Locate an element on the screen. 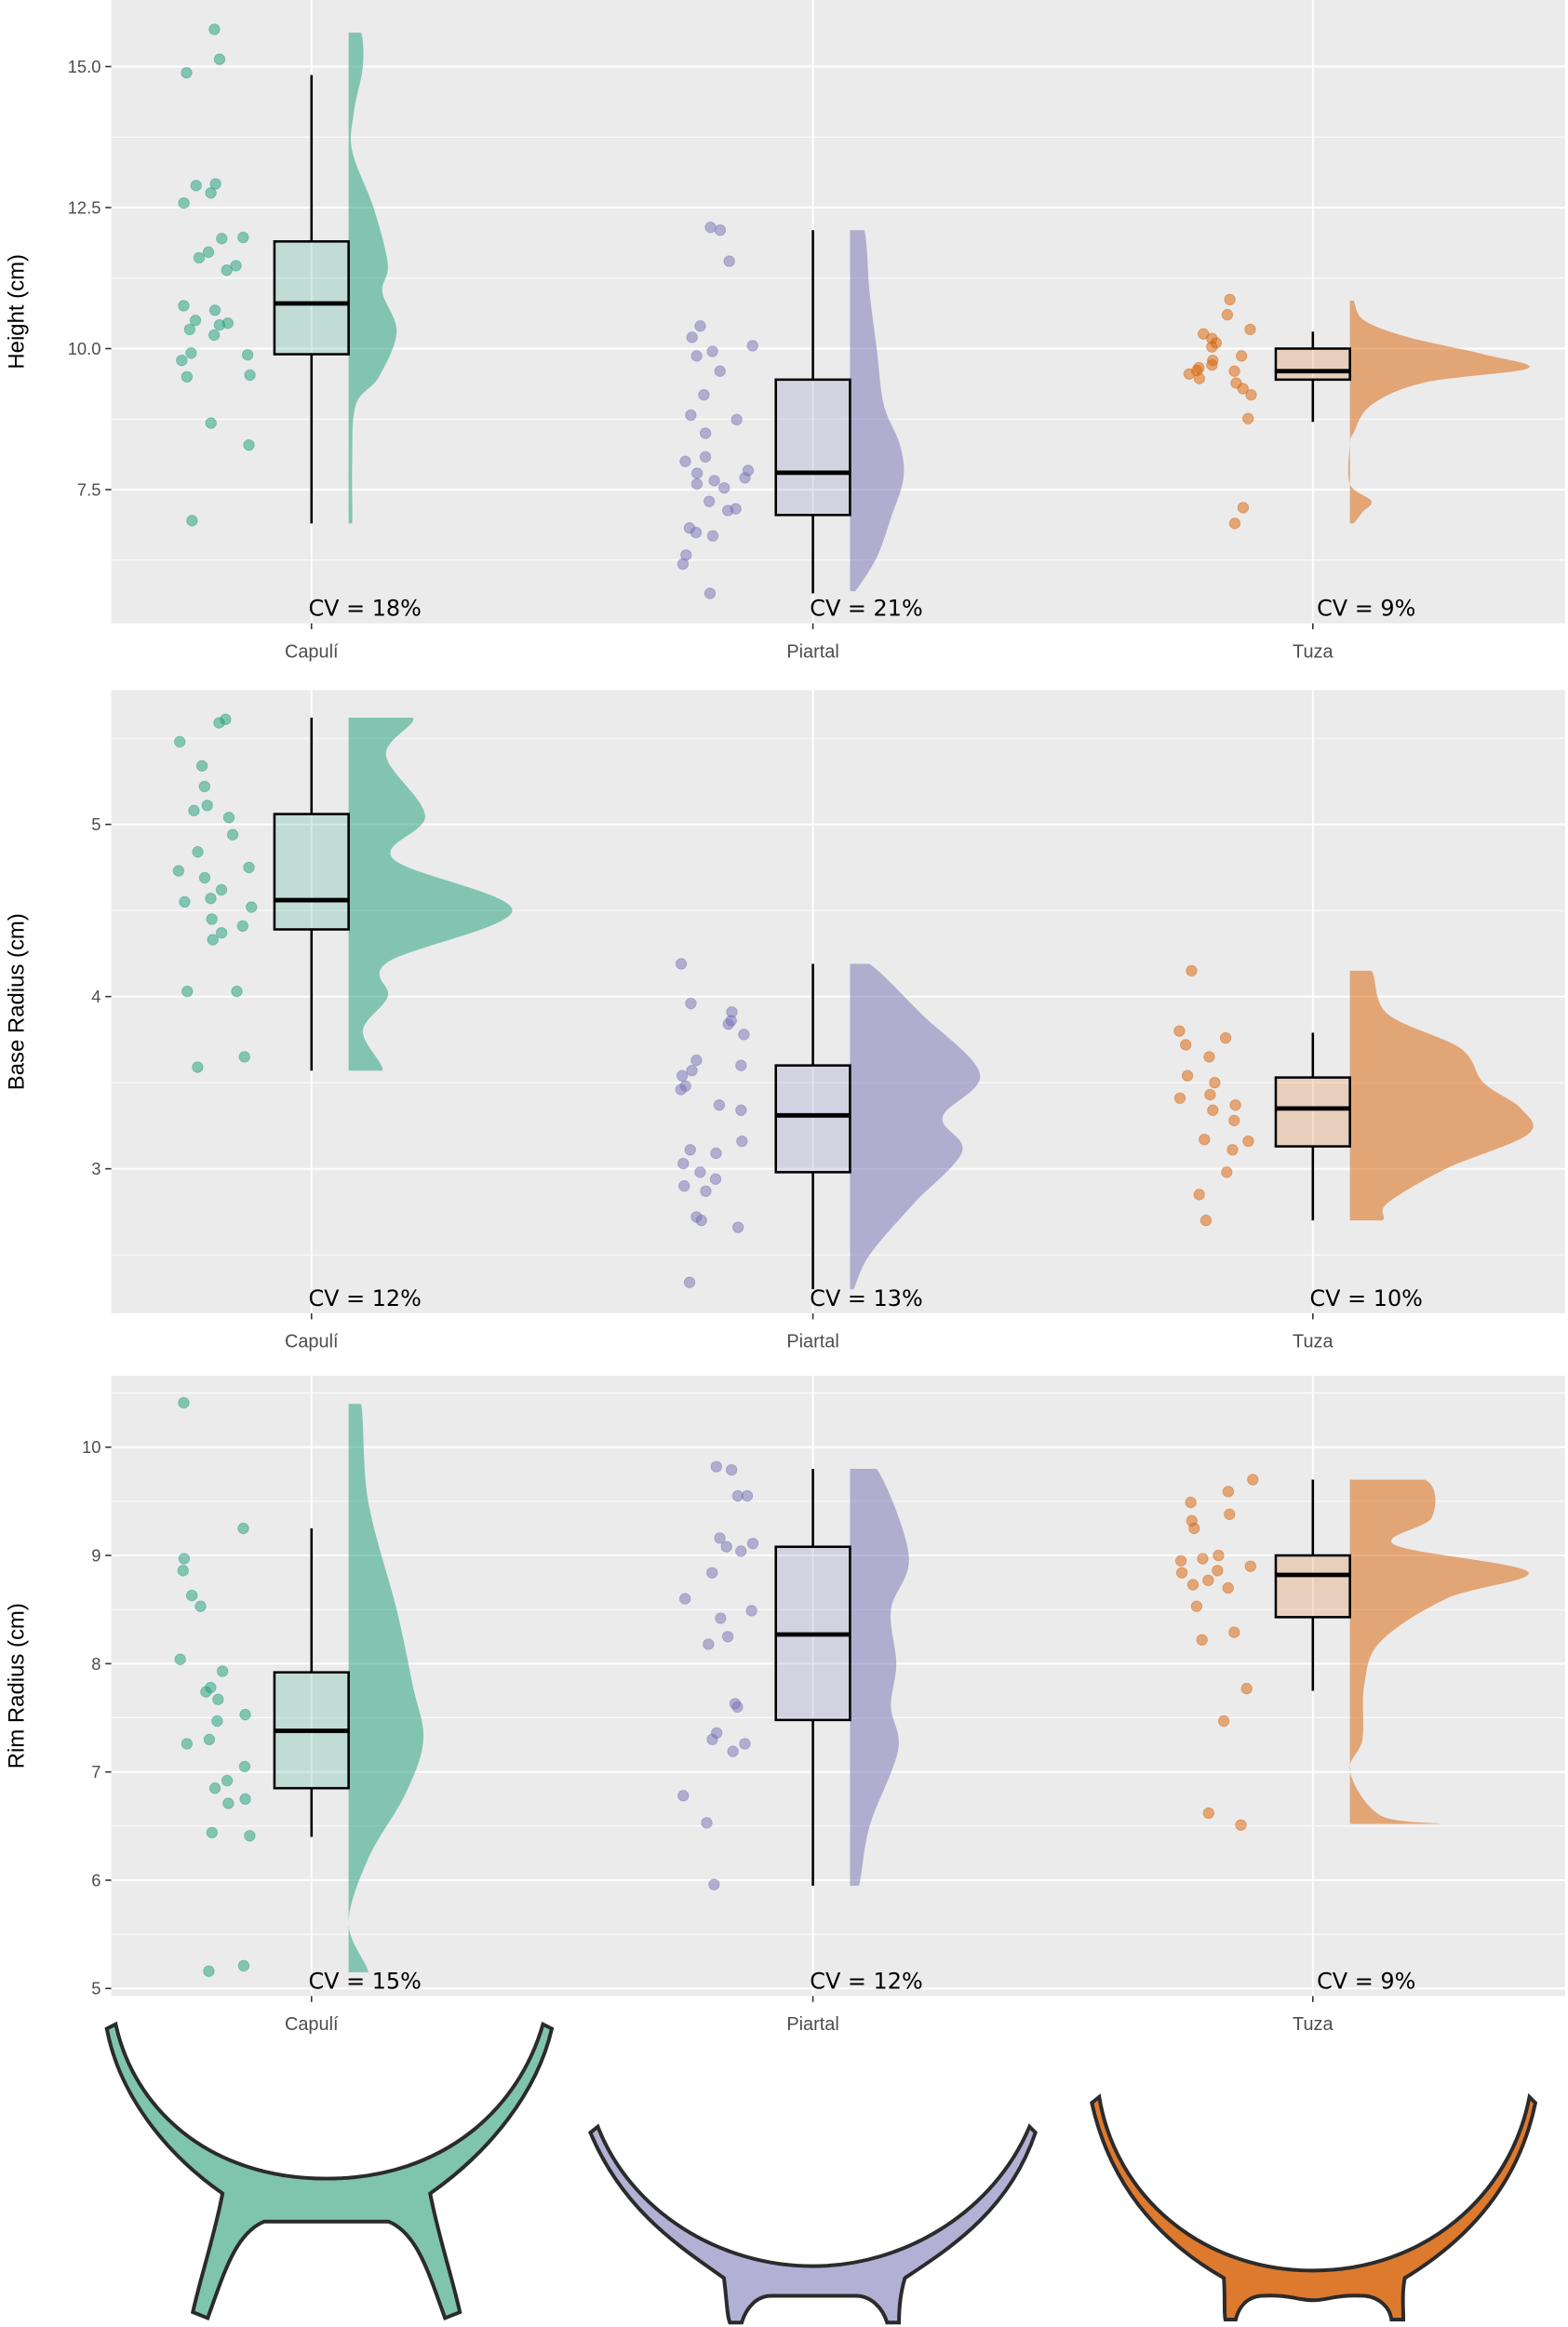  y-tick-label: 7.5 is located at coordinates (89, 489).